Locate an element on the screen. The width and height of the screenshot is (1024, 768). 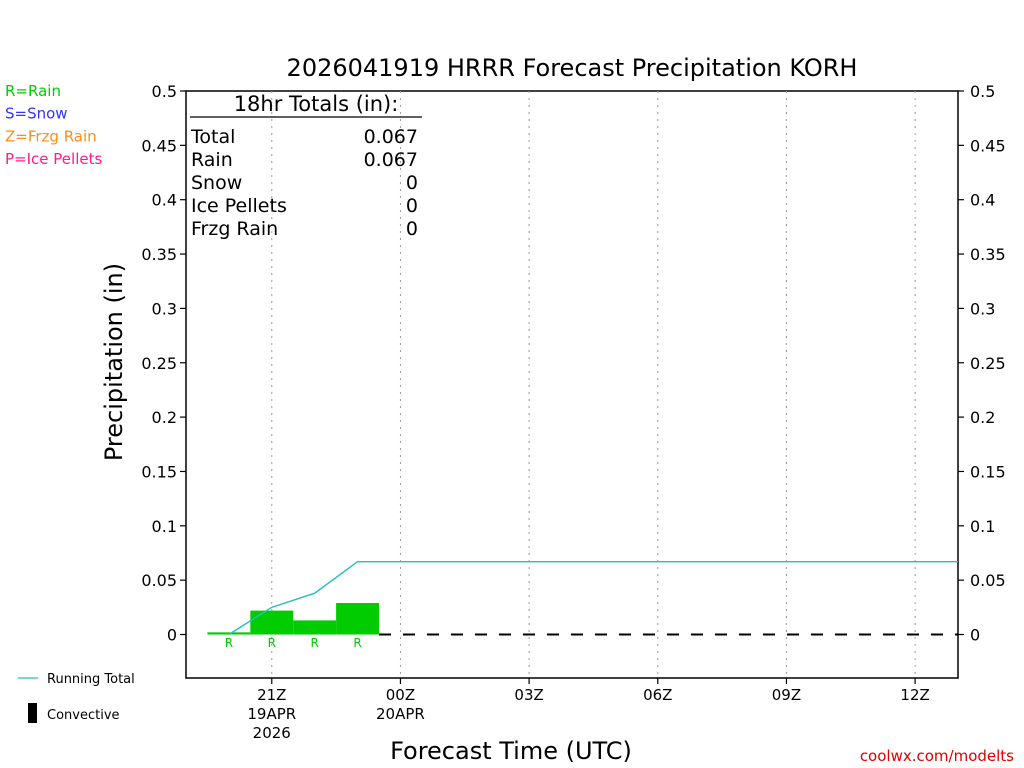
y-tick-label-right: 0.05 is located at coordinates (988, 580).